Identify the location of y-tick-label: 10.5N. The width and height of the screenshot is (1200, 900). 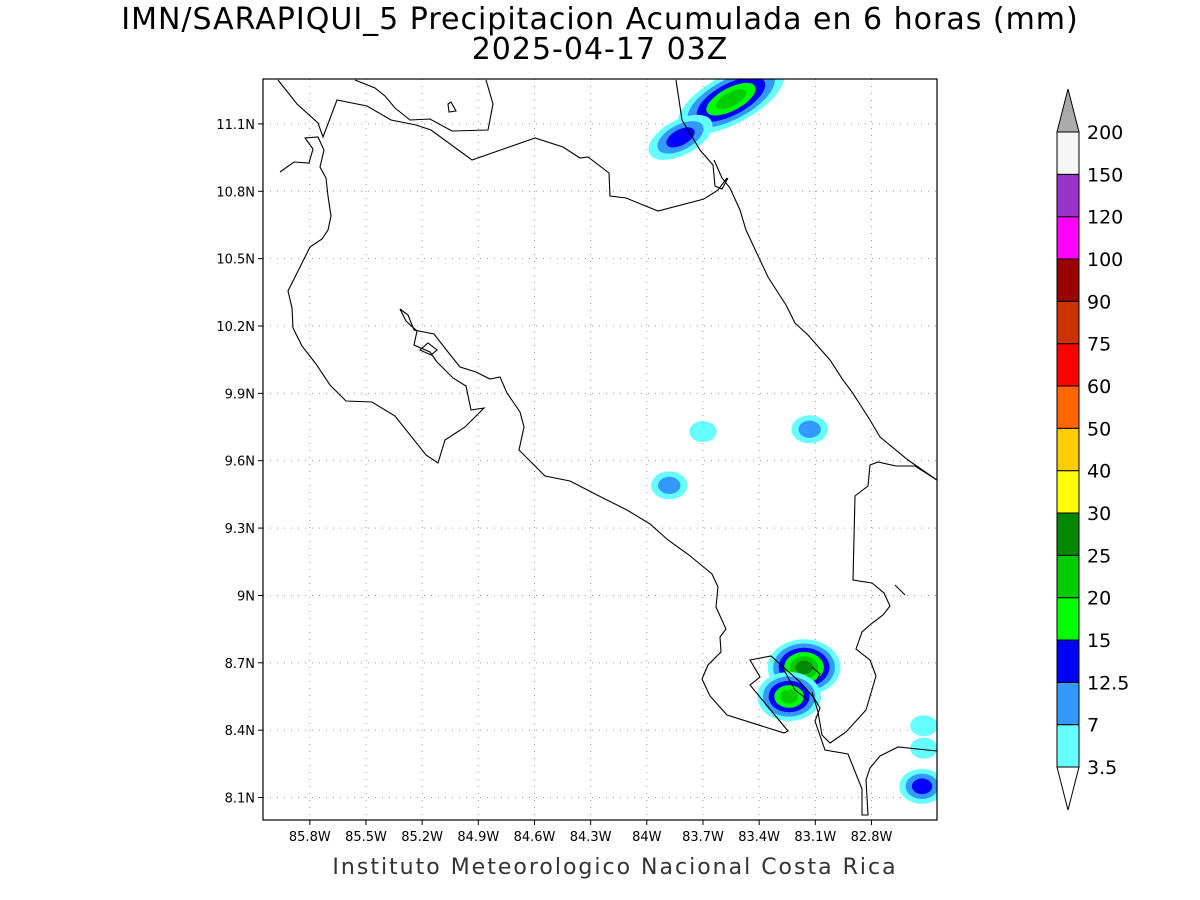
(235, 260).